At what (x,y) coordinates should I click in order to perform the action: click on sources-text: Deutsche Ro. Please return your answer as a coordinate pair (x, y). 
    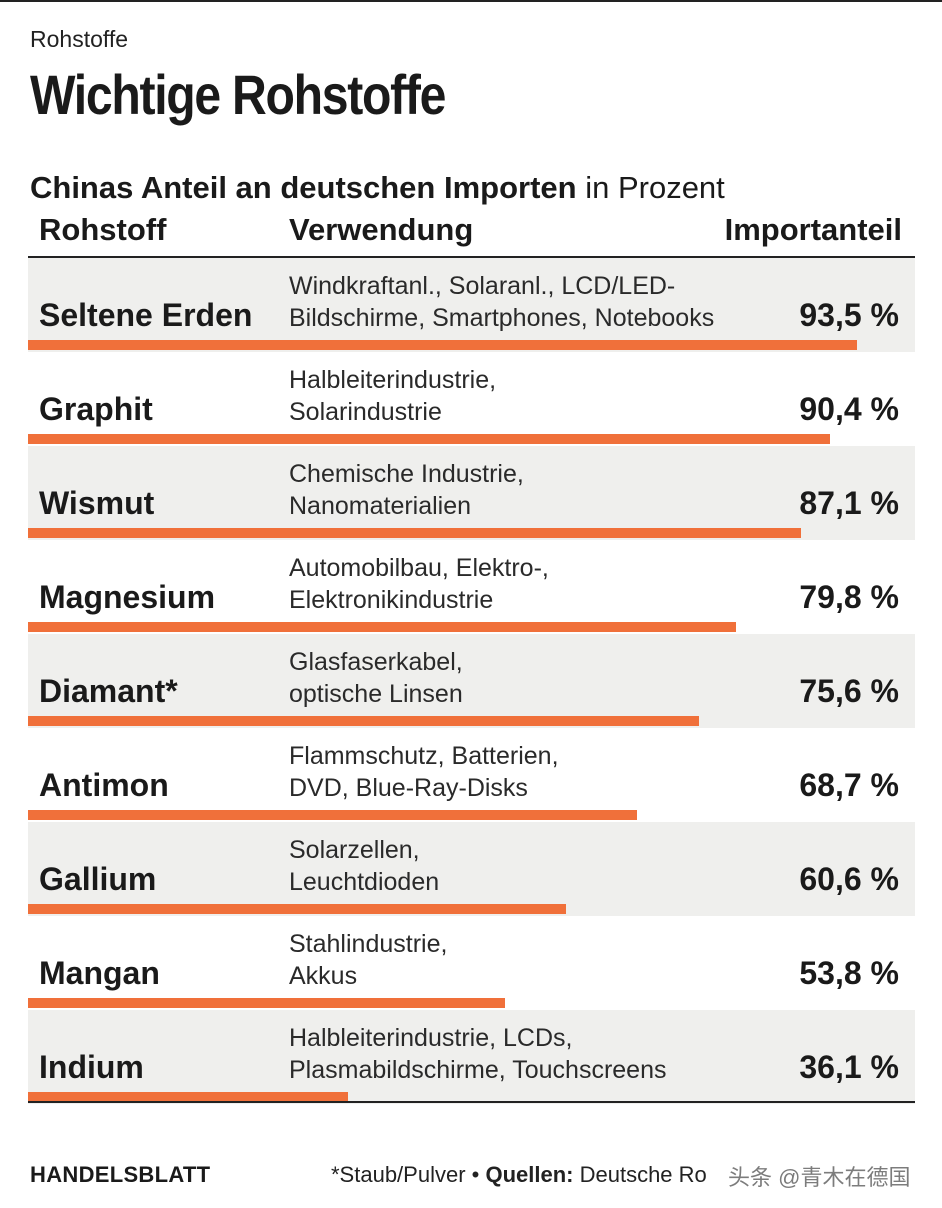
    Looking at the image, I should click on (640, 1174).